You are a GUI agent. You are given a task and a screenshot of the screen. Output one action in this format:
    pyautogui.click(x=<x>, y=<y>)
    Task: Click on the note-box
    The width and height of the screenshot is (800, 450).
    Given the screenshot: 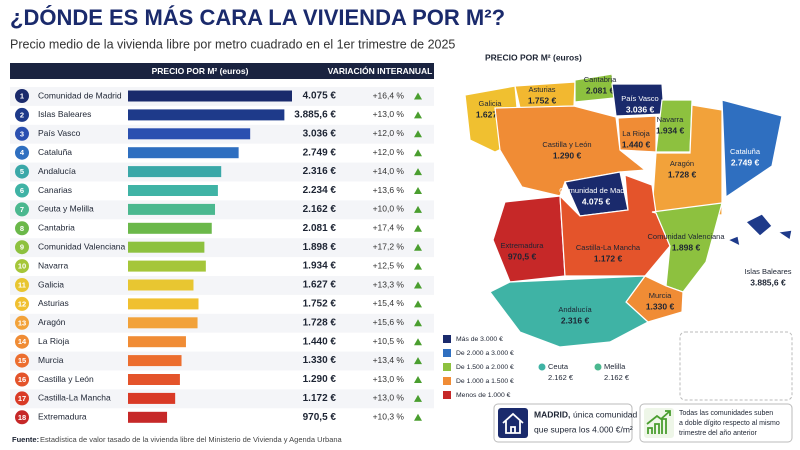 What is the action you would take?
    pyautogui.click(x=563, y=423)
    